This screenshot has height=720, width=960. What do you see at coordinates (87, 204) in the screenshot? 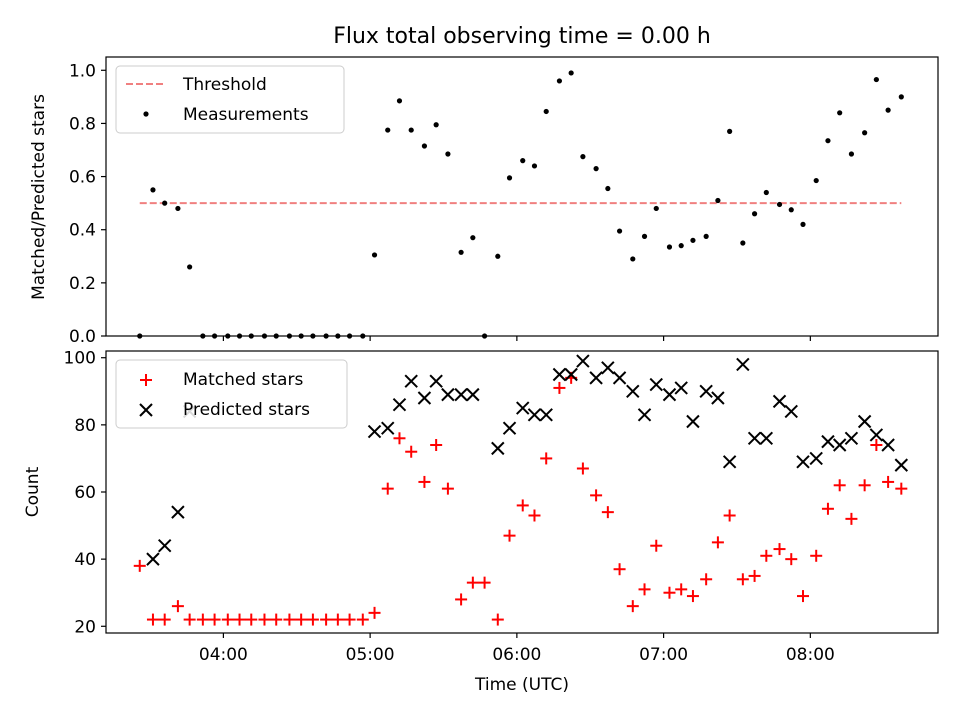
I see `ratio-y-ticks: 0.0 0.2 0.4 0.6 0.8 1.0` at bounding box center [87, 204].